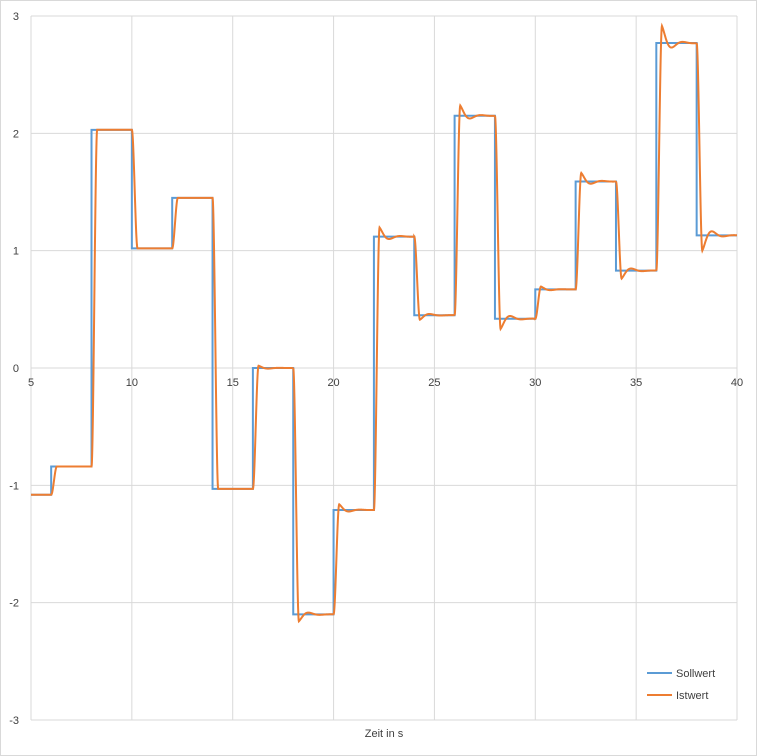 The image size is (757, 756). Describe the element at coordinates (16, 134) in the screenshot. I see `y-tick-label: 2` at that location.